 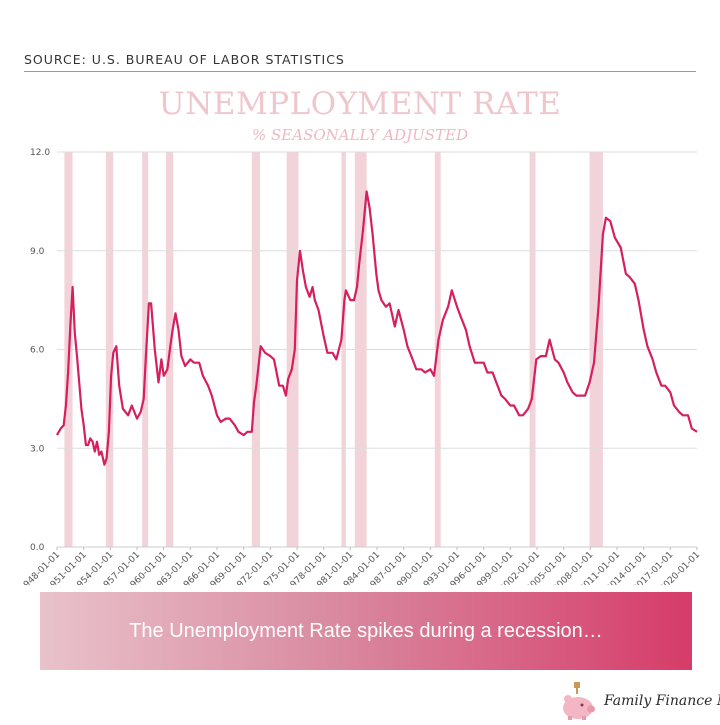 What do you see at coordinates (37, 449) in the screenshot?
I see `y-tick-label: 3.0` at bounding box center [37, 449].